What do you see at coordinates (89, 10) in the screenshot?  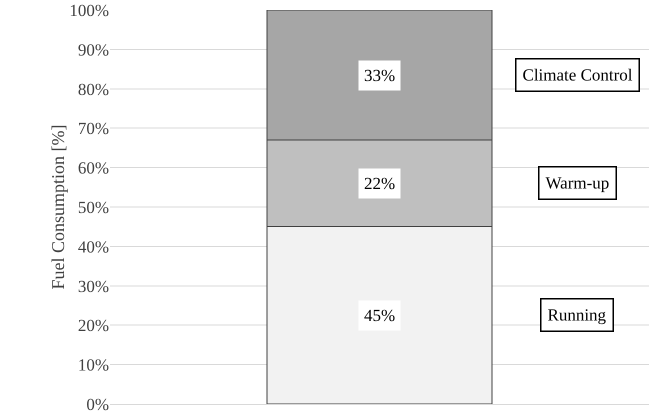 I see `y-tick-label: 100%` at bounding box center [89, 10].